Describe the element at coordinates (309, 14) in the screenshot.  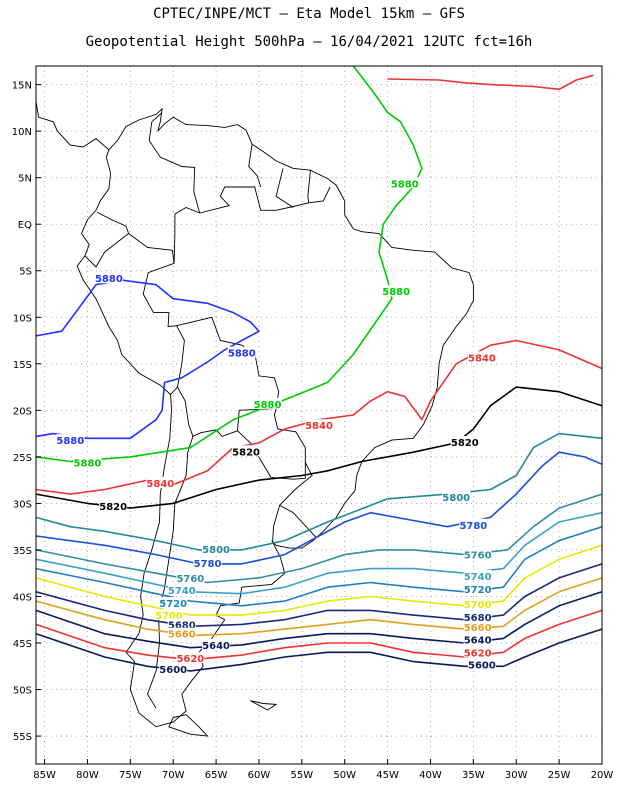
I see `map-title-model: CPTEC/INPE/MCT – Eta Model 15km – GFS` at that location.